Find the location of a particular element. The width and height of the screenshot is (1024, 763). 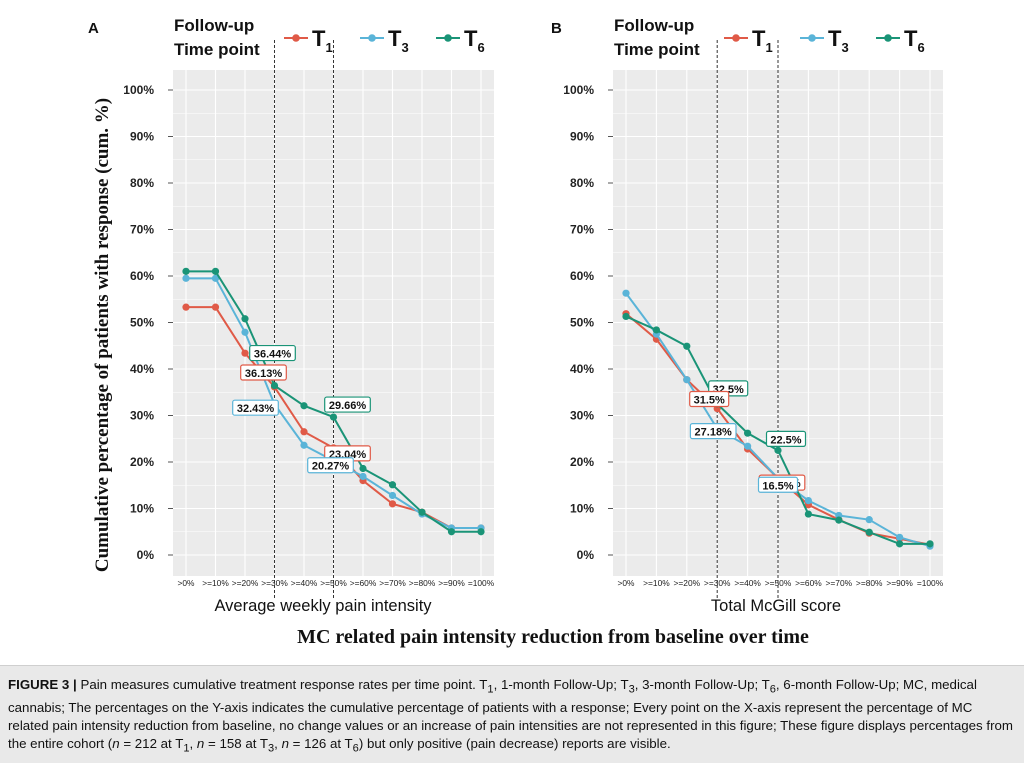

data-label: 27.18% is located at coordinates (714, 433).